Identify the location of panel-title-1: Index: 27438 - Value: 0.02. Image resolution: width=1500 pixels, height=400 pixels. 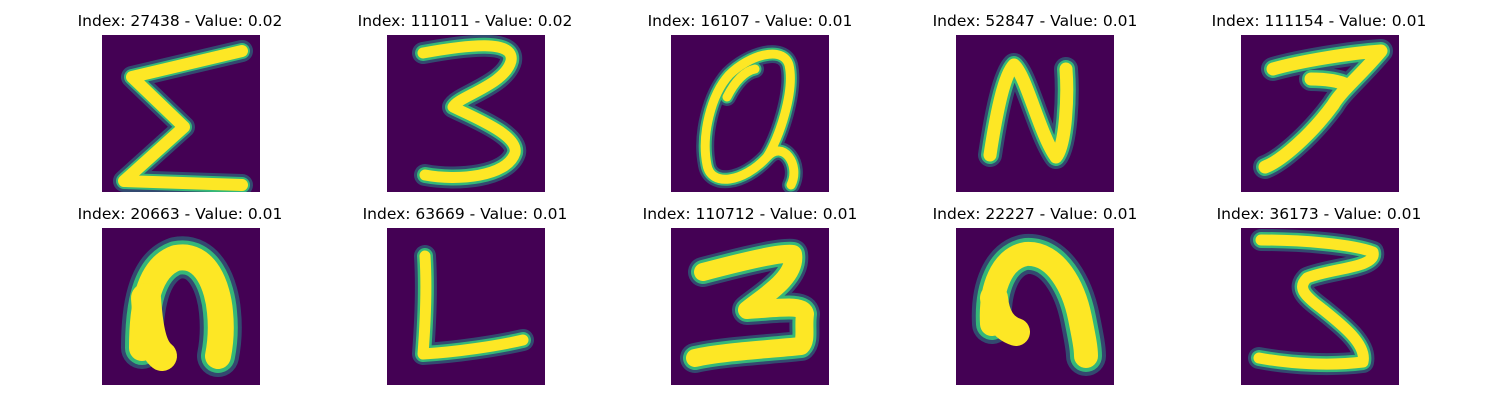
(180, 21).